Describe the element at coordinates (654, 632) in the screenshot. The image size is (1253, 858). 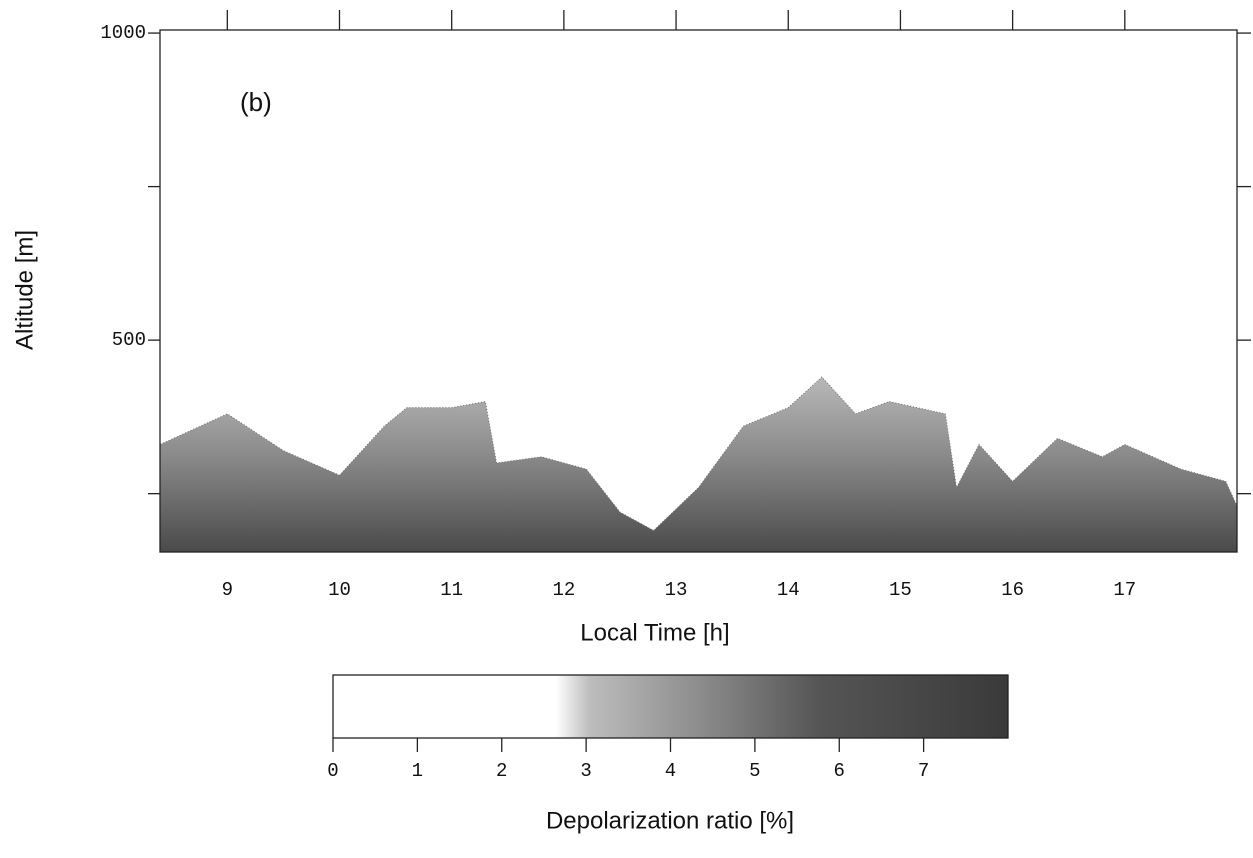
I see `x-axis-title: Local Time [h]` at that location.